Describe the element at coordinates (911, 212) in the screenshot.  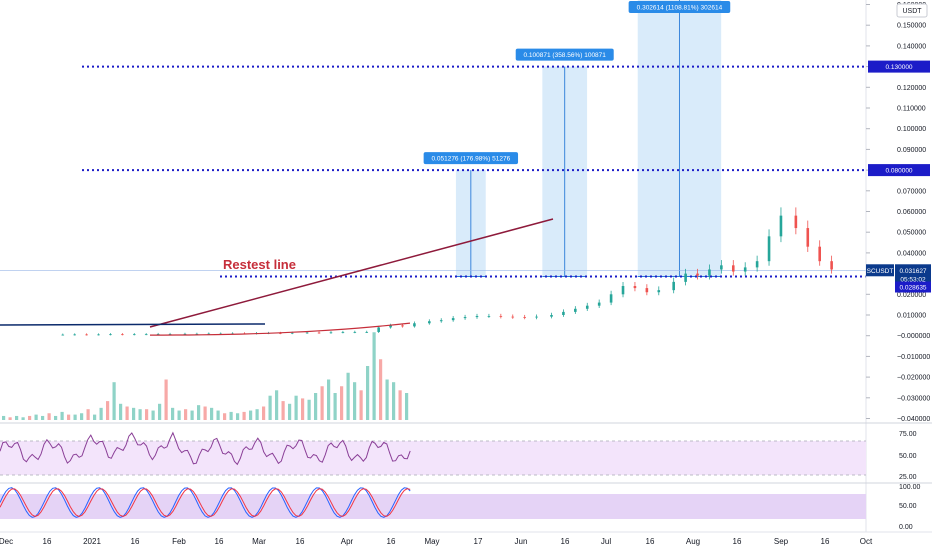
I see `price-tick-label: 0.060000` at that location.